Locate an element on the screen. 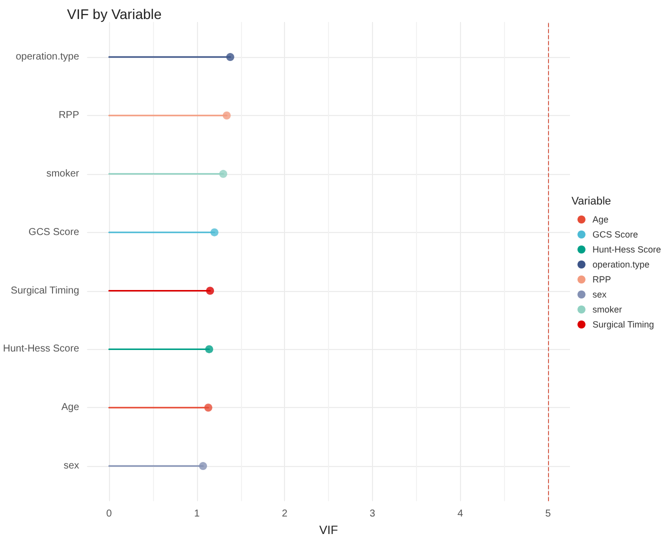 This screenshot has height=541, width=669. legend-label: Age is located at coordinates (600, 219).